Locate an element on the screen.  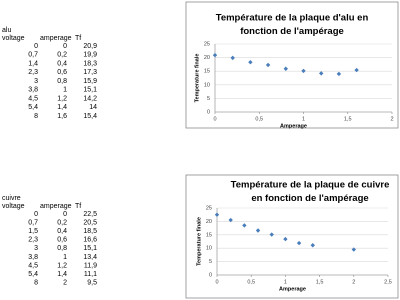
y-tick-label: 15 is located at coordinates (209, 235).